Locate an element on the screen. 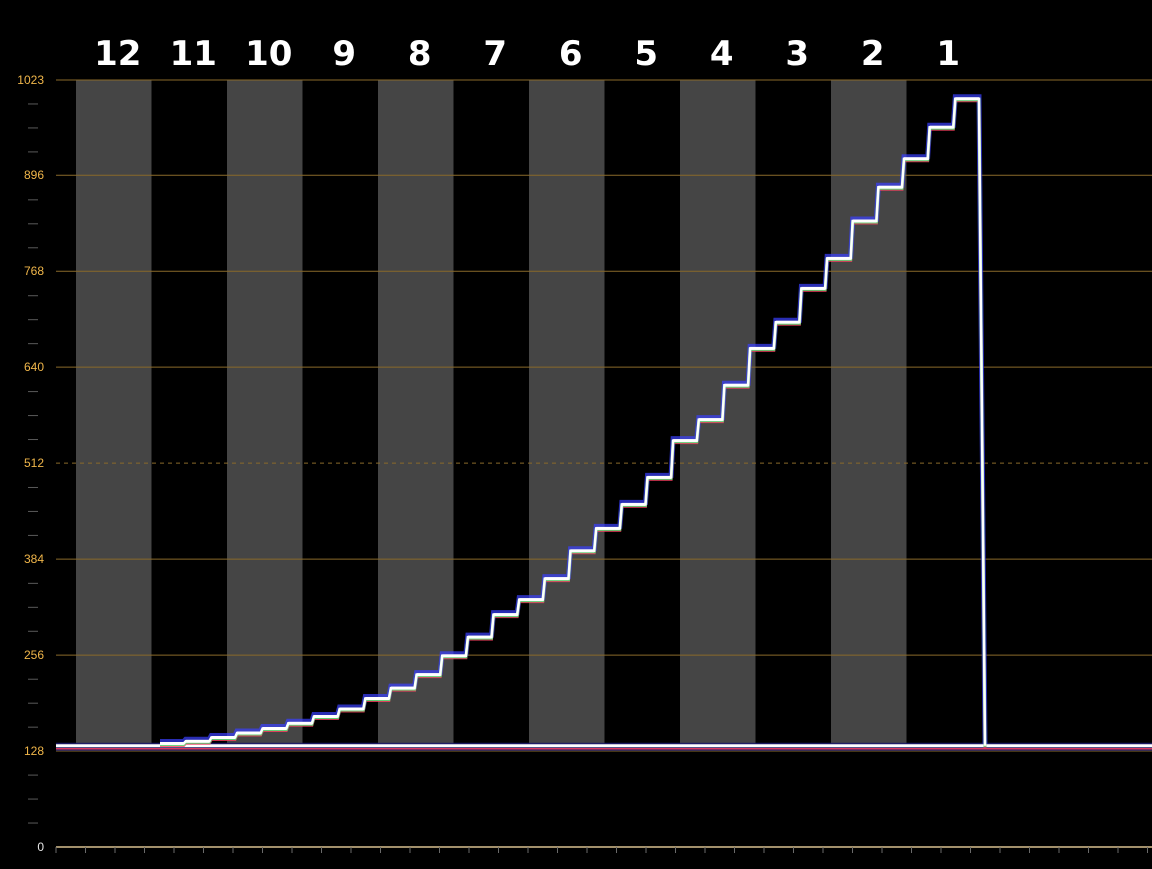 This screenshot has height=869, width=1152. stop-label: 1 is located at coordinates (948, 54).